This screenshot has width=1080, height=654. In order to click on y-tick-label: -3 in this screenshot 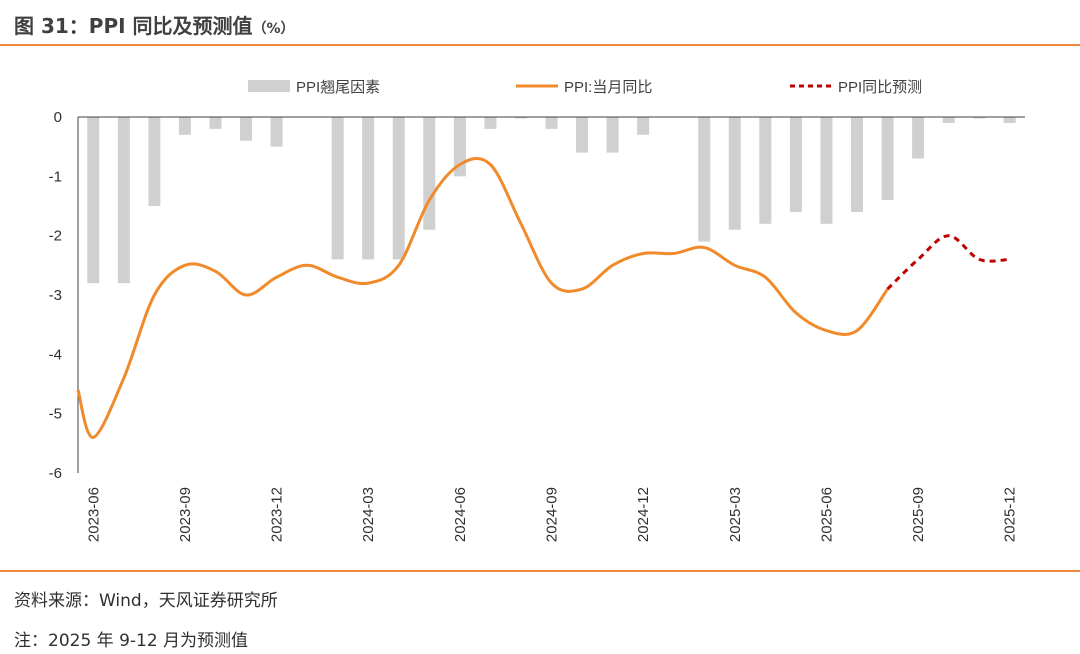, I will do `click(55, 295)`.